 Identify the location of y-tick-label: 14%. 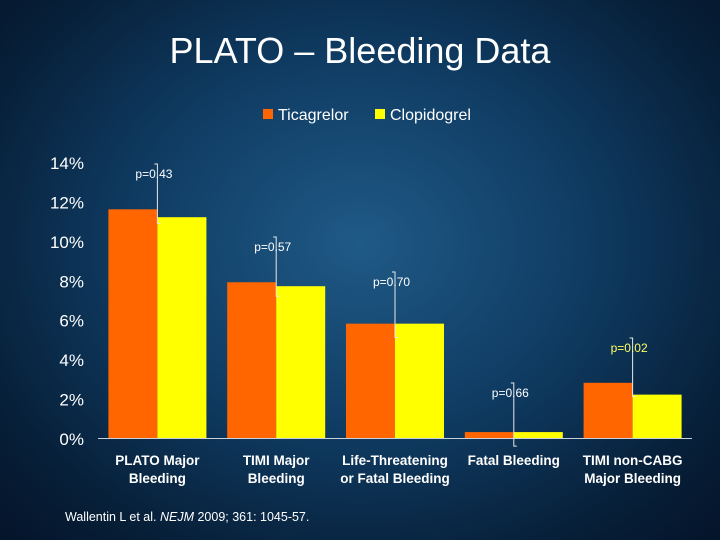
(67, 163).